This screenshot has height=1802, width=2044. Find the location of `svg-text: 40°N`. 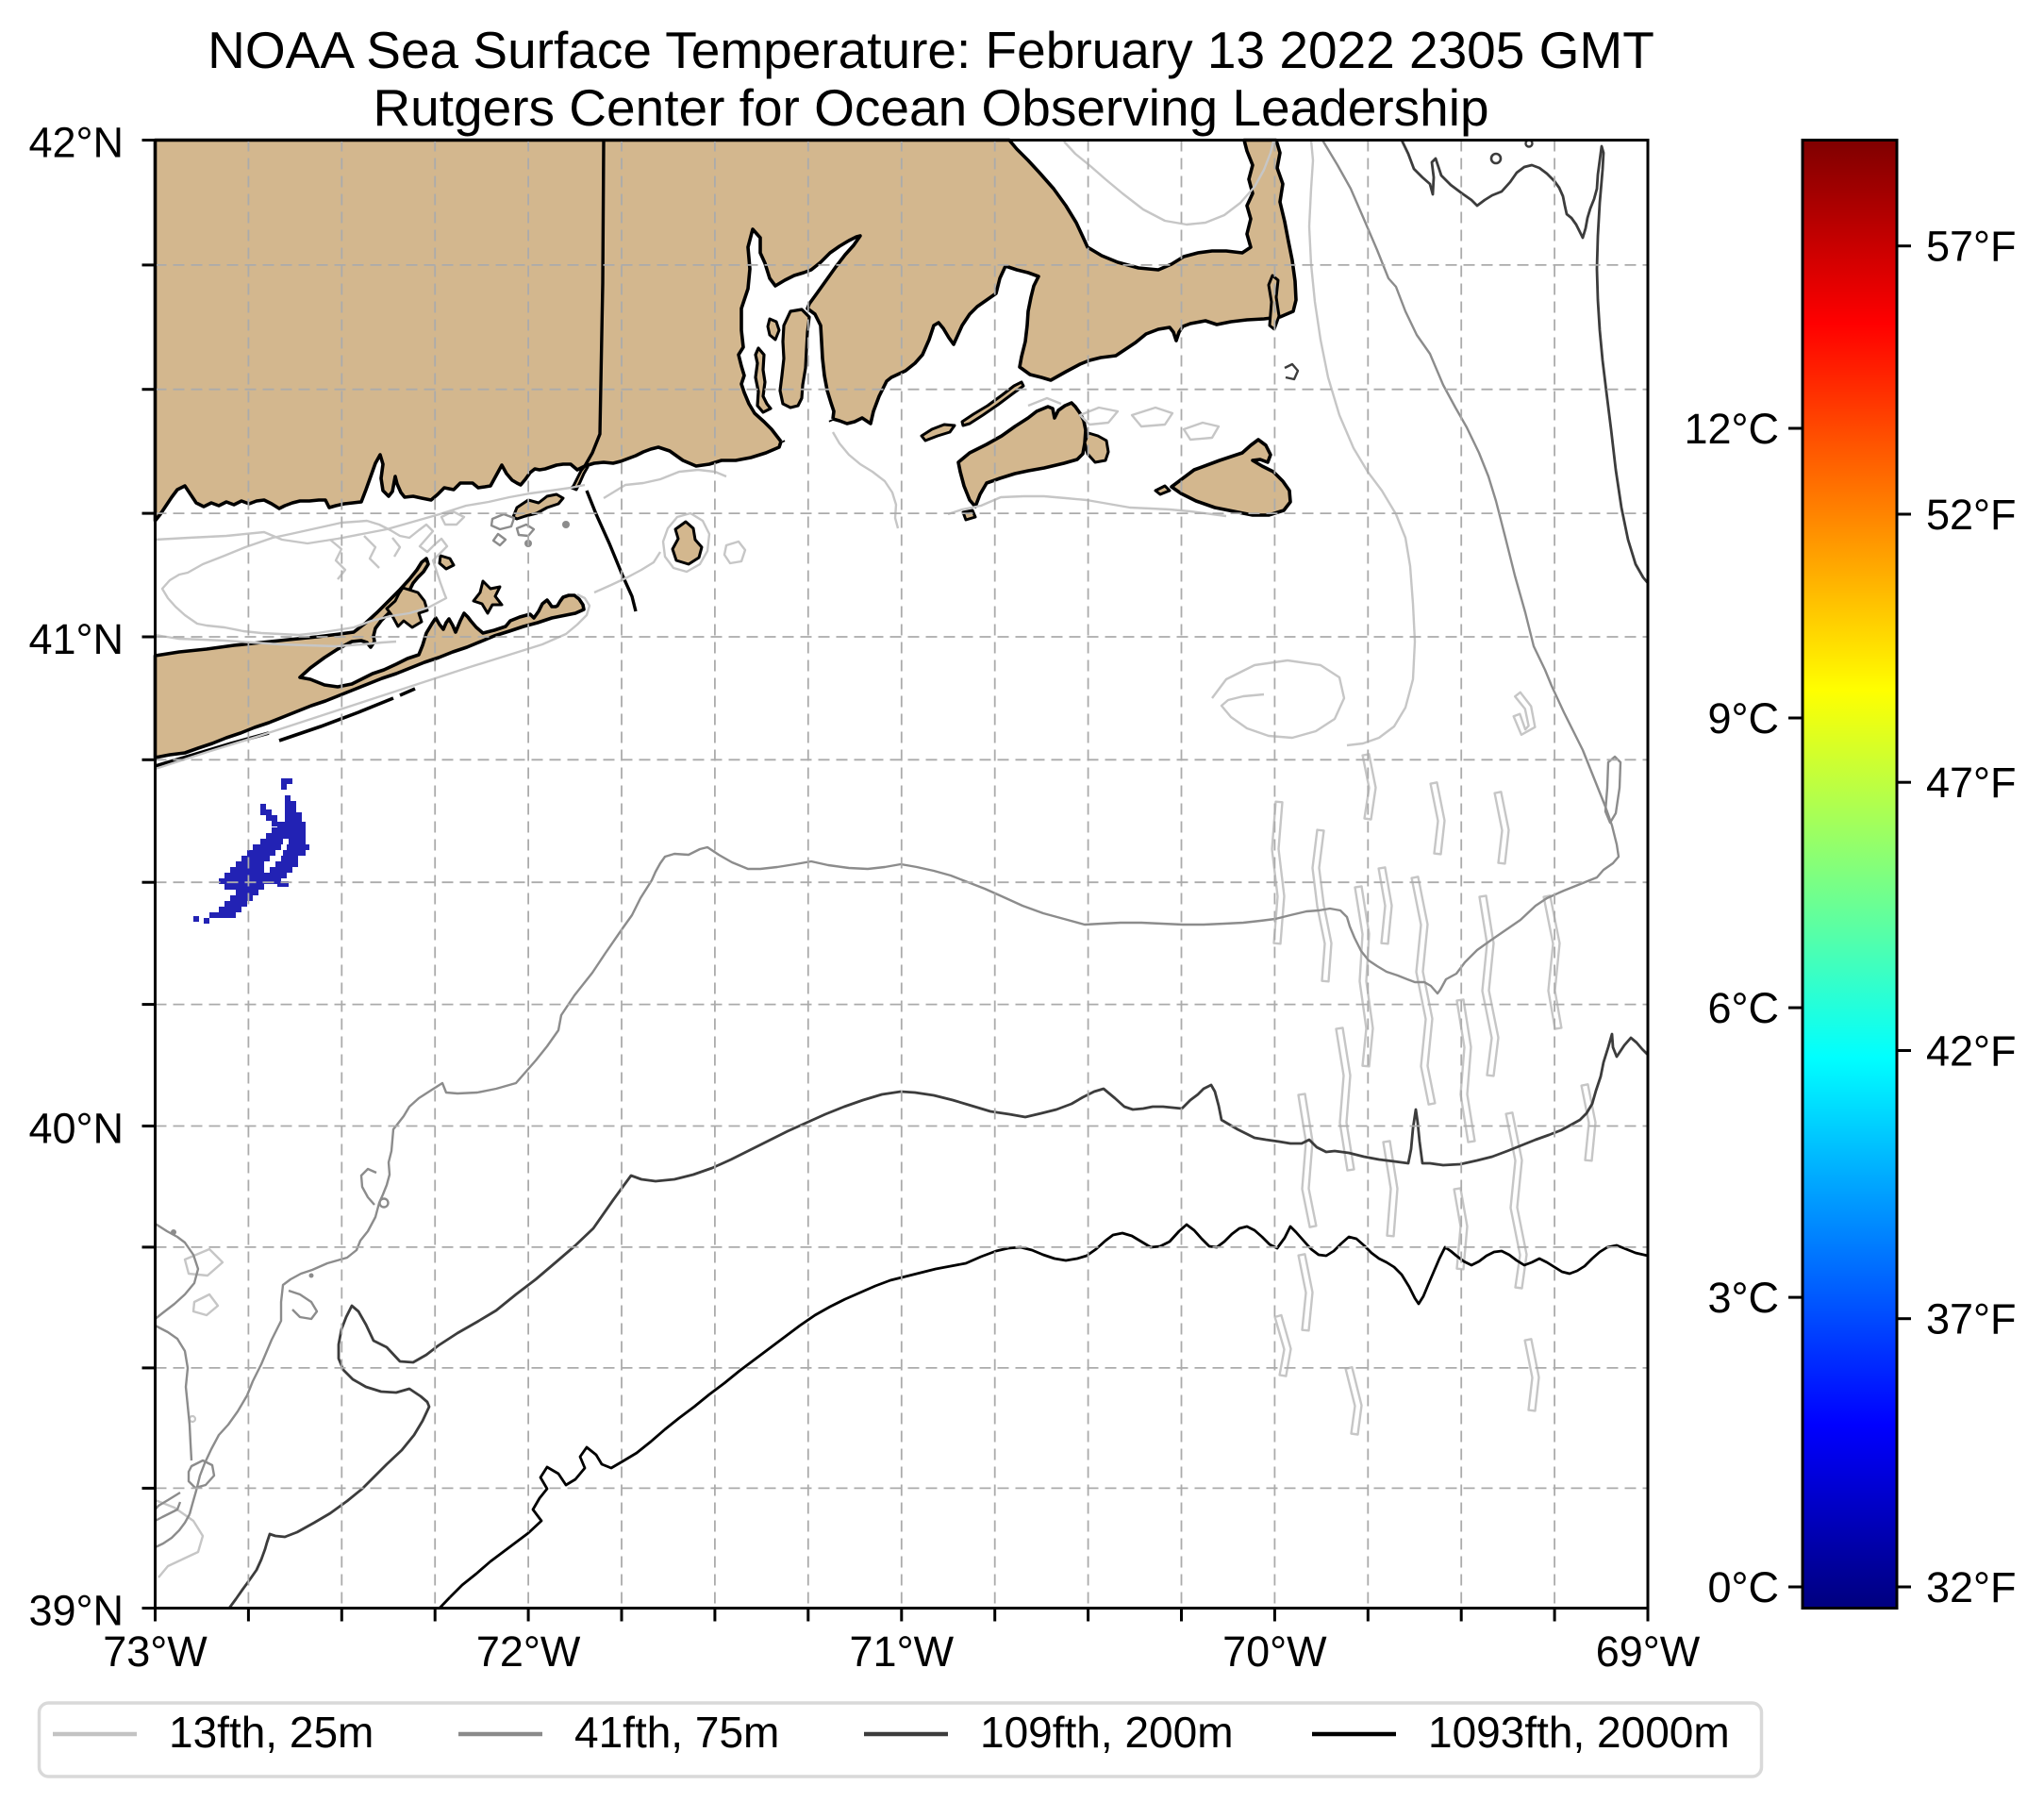

svg-text: 40°N is located at coordinates (76, 1129).